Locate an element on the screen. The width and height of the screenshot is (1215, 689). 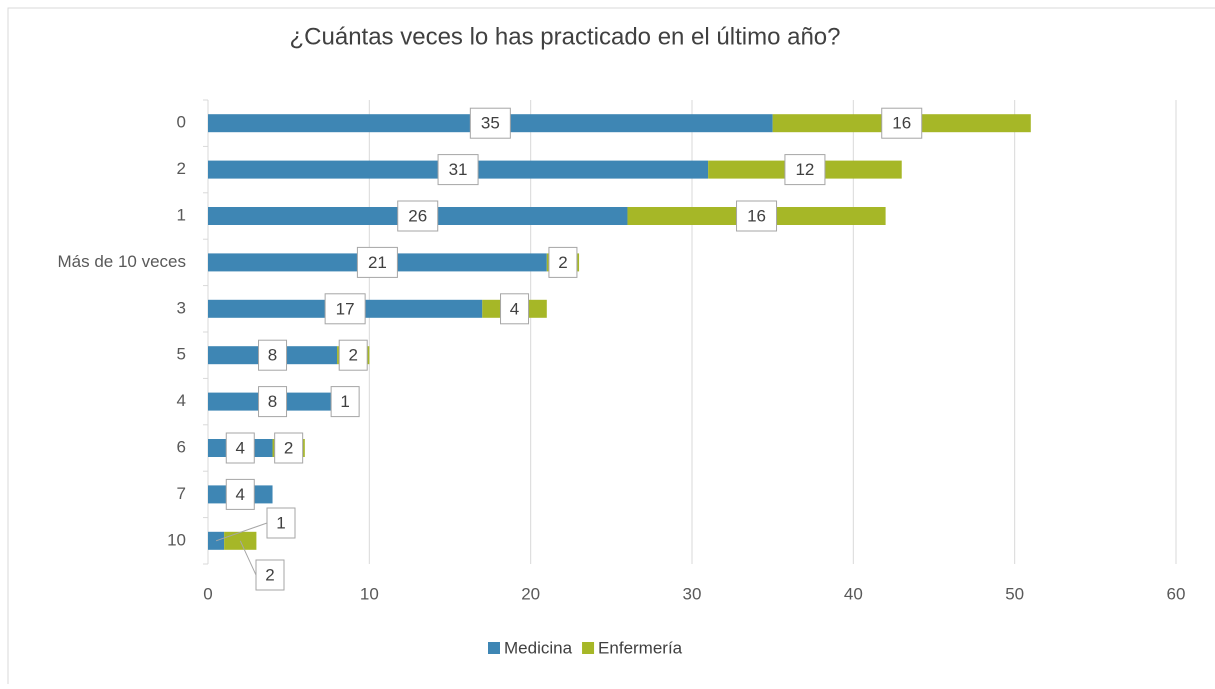
y-tick-label: 3 is located at coordinates (181, 307).